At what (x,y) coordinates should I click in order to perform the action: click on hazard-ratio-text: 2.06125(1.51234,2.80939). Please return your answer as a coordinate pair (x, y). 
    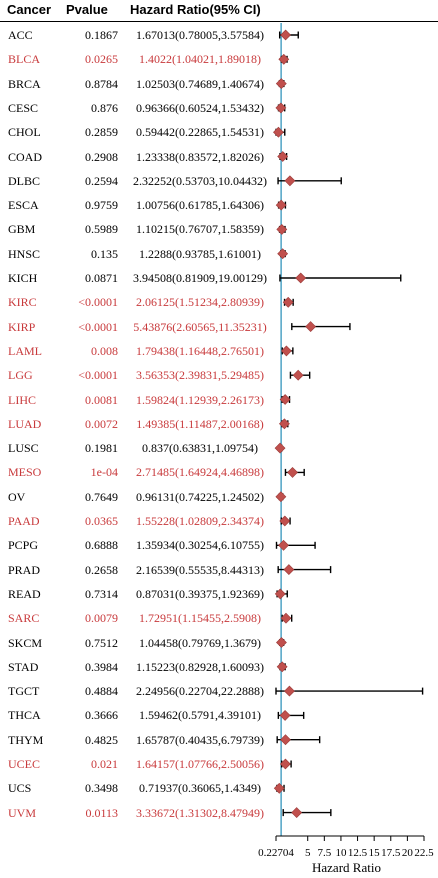
    Looking at the image, I should click on (200, 302).